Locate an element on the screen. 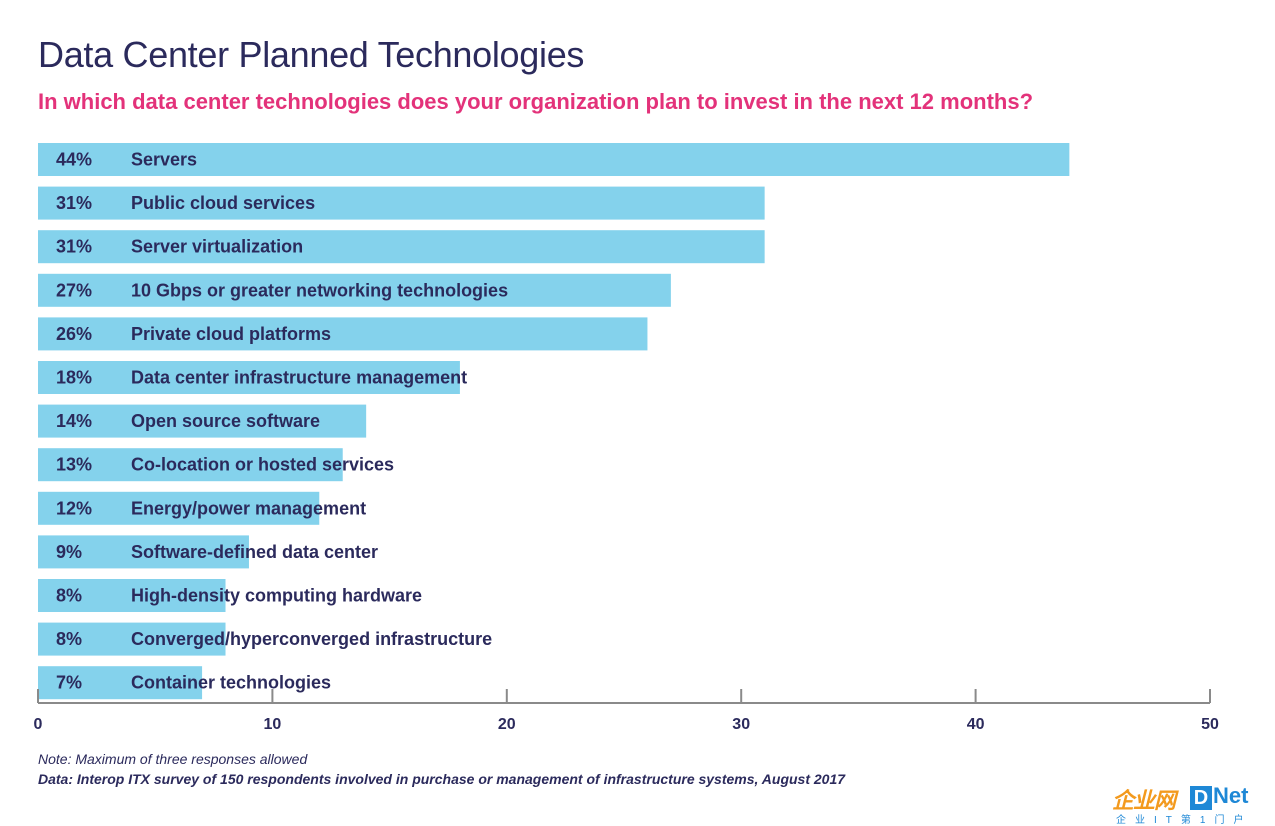 This screenshot has height=826, width=1275. bar-category-label: Data center infrastructure management is located at coordinates (299, 378).